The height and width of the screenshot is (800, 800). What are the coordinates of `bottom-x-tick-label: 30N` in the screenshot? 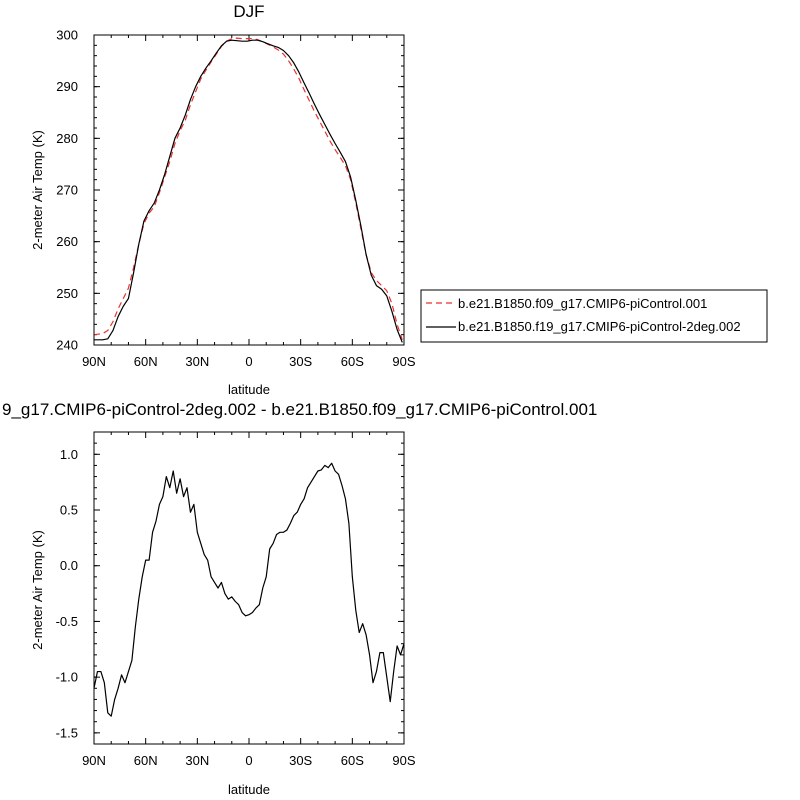 It's located at (197, 760).